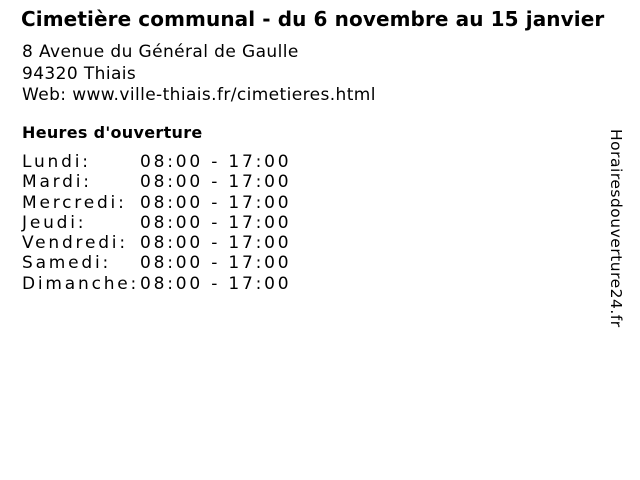  Describe the element at coordinates (44, 95) in the screenshot. I see `web-label: Web:` at that location.